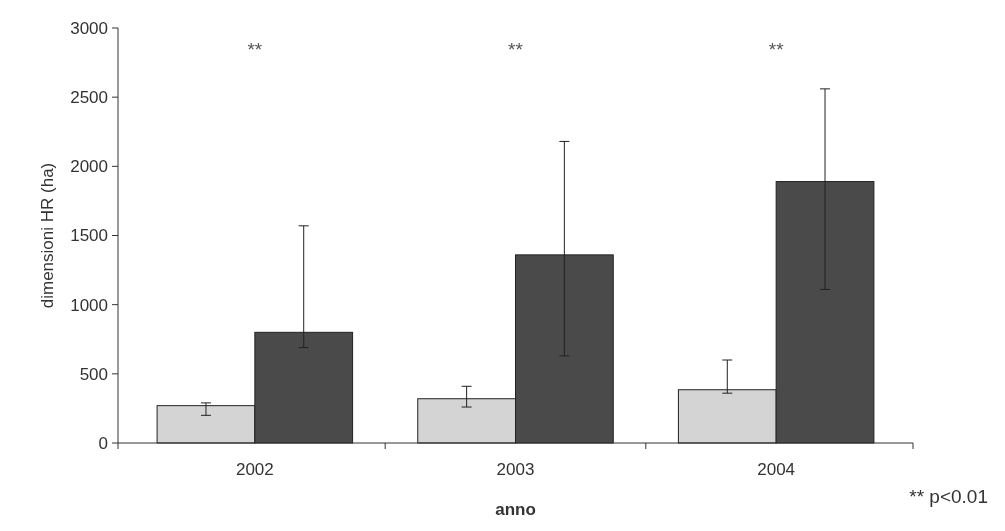 This screenshot has width=1005, height=531. What do you see at coordinates (515, 469) in the screenshot?
I see `x-tick-label: 2003` at bounding box center [515, 469].